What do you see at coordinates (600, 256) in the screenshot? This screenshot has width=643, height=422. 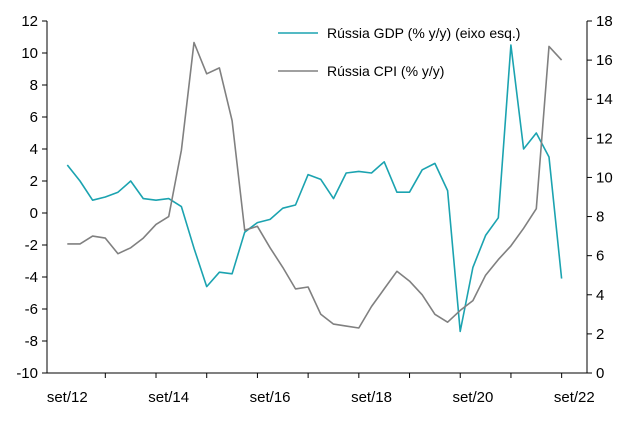 I see `right-tick-label: 6` at bounding box center [600, 256].